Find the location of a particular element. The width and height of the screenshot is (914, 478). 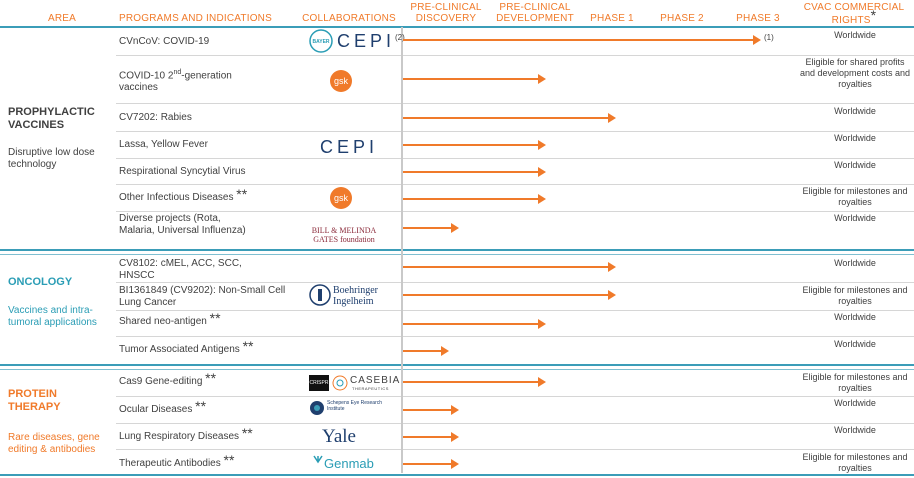

program-name: Other Infectious Diseases ** is located at coordinates (183, 195).